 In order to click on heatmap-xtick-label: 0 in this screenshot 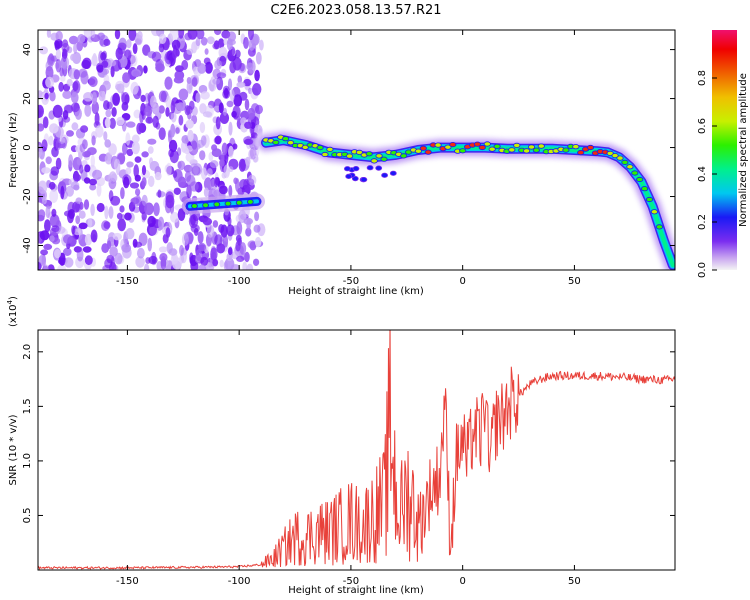, I will do `click(462, 281)`.